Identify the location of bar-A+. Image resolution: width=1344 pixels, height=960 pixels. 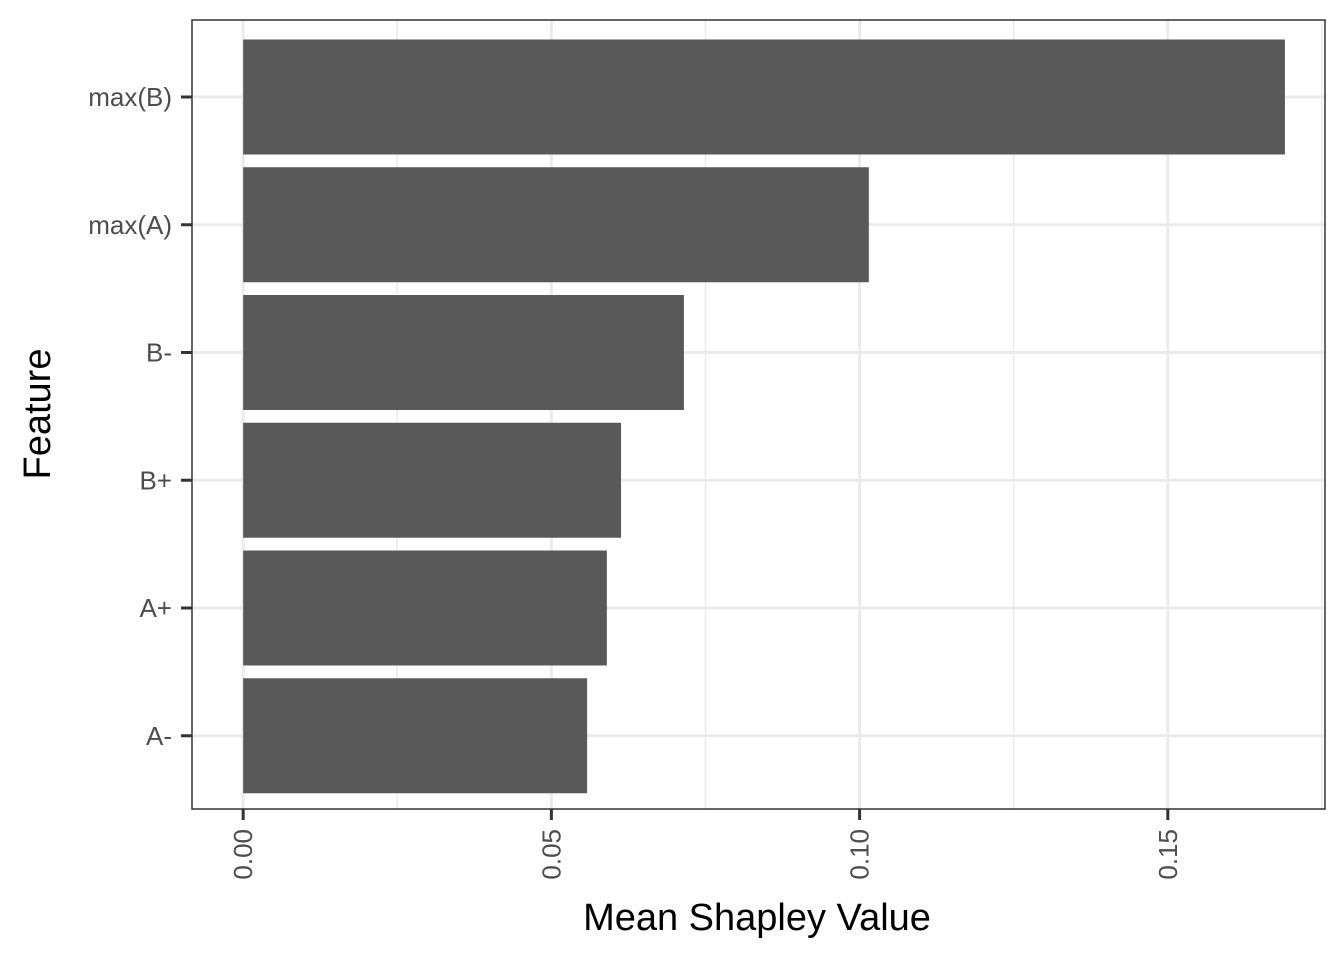
(425, 608).